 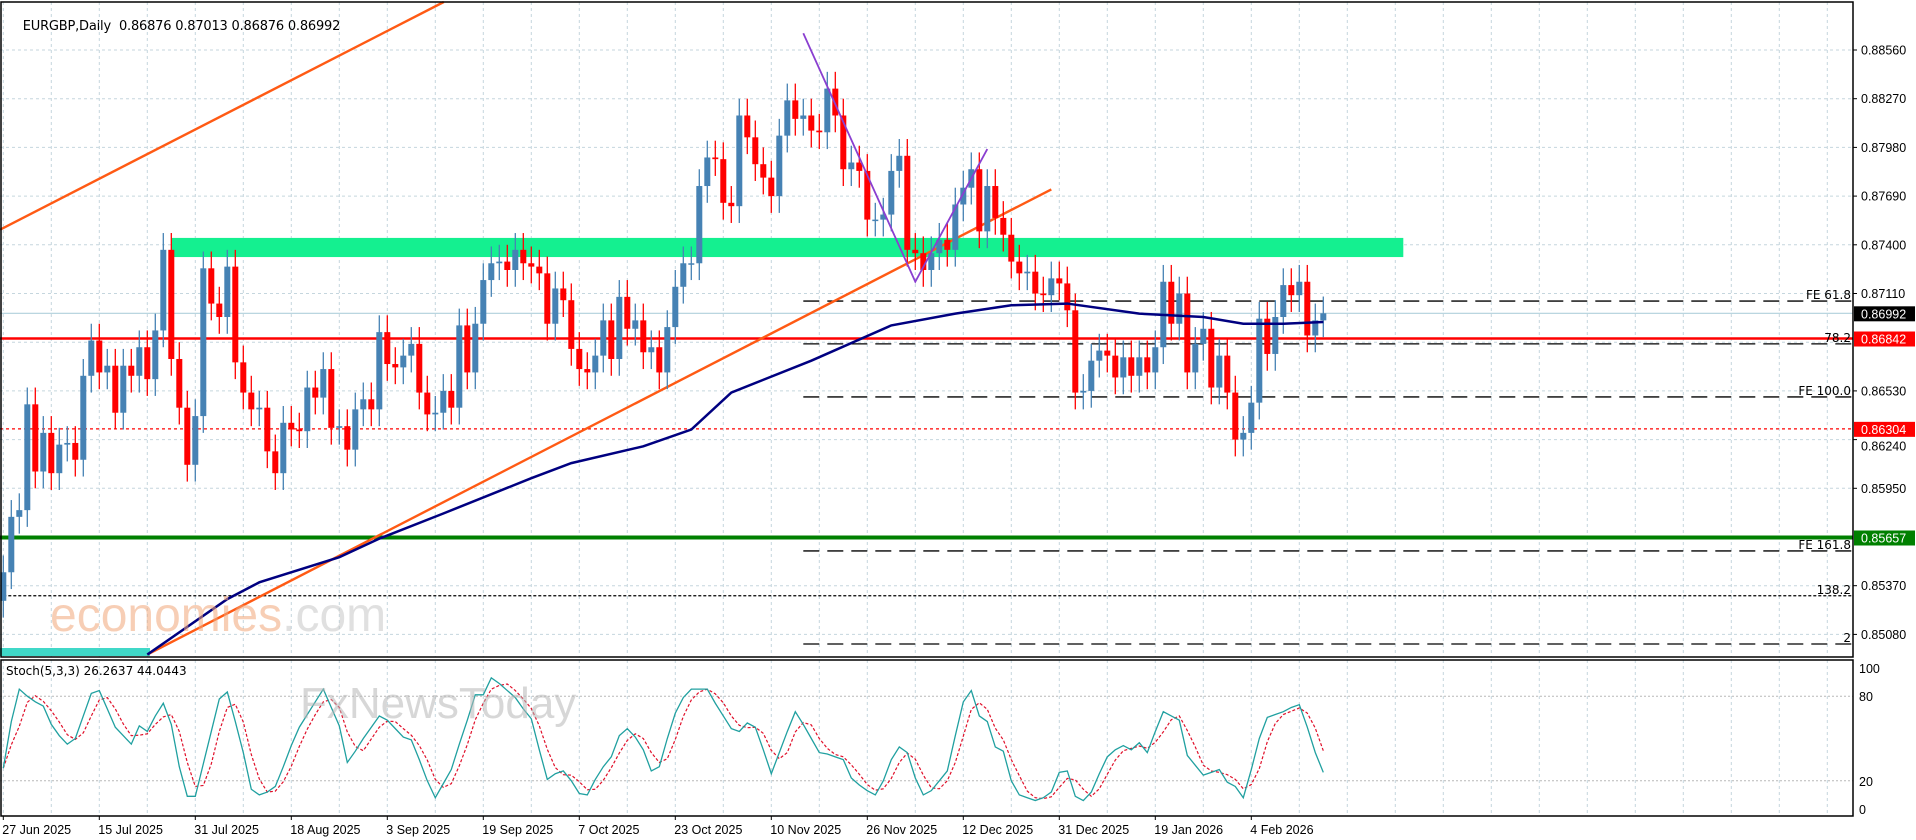 I want to click on trendline, so click(x=222, y=115).